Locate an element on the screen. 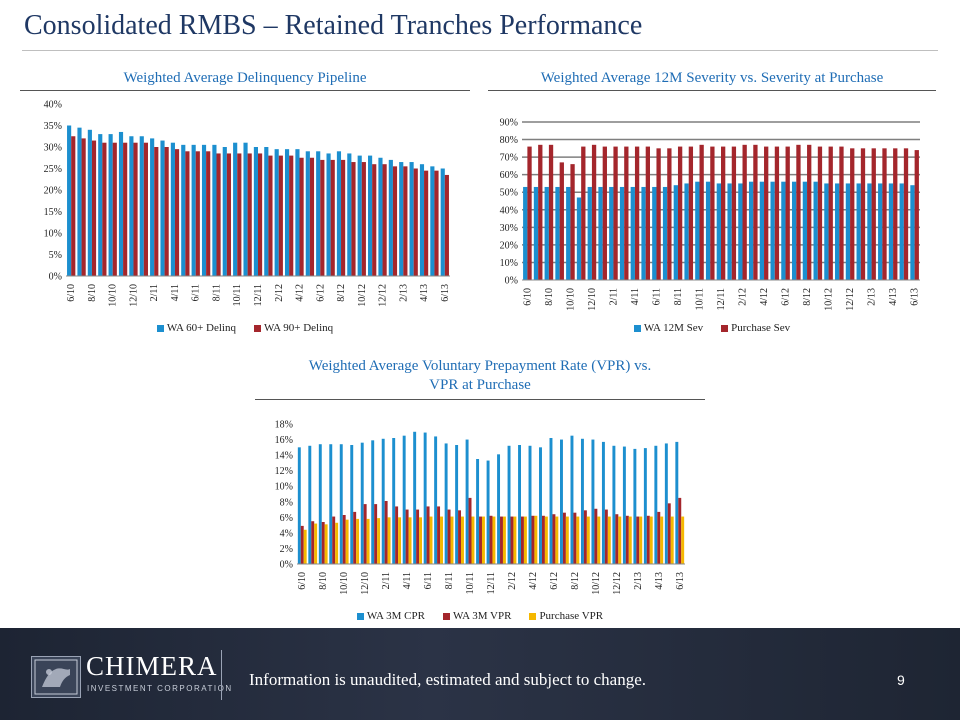 The height and width of the screenshot is (720, 960). x-tick-label: 12/12 is located at coordinates (617, 583).